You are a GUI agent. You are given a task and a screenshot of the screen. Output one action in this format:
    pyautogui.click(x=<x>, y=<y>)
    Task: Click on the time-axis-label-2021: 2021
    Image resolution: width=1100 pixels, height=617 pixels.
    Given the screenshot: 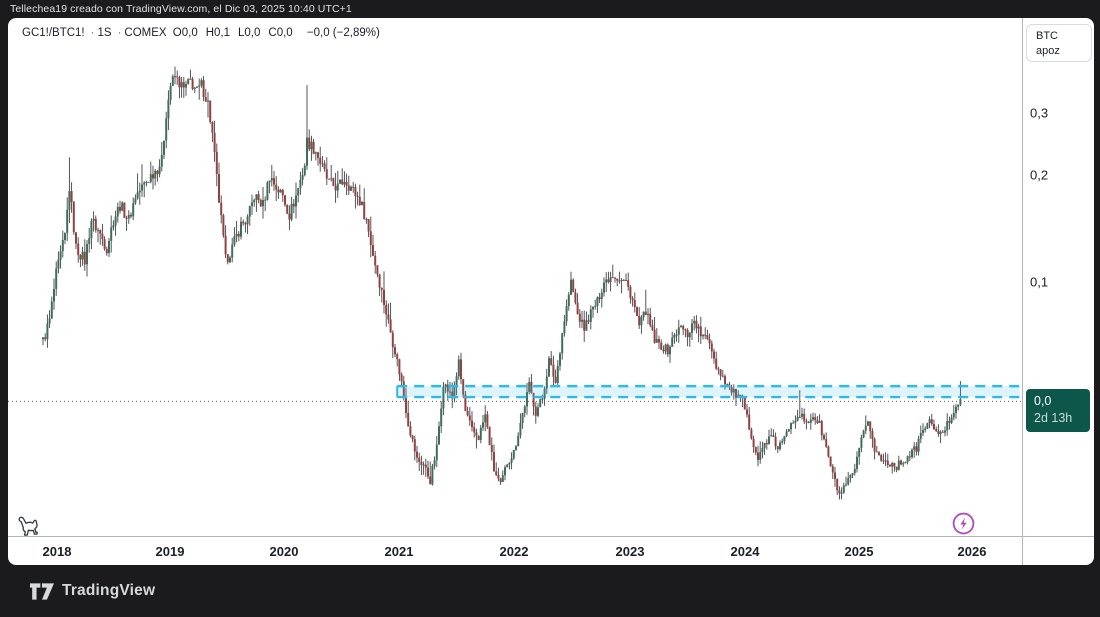 What is the action you would take?
    pyautogui.click(x=399, y=551)
    